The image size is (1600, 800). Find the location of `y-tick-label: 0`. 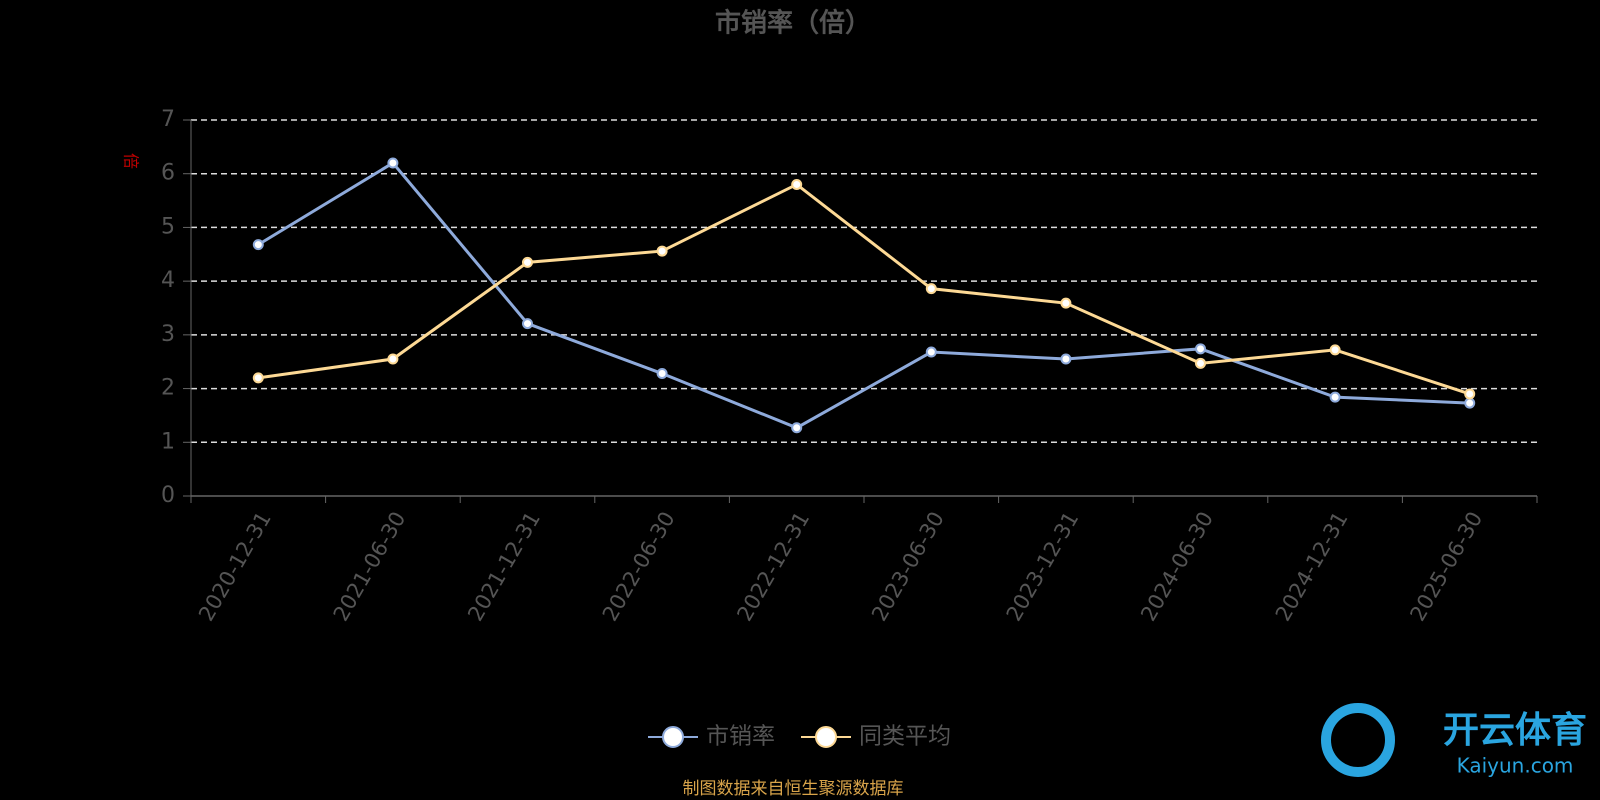

y-tick-label: 0 is located at coordinates (168, 495).